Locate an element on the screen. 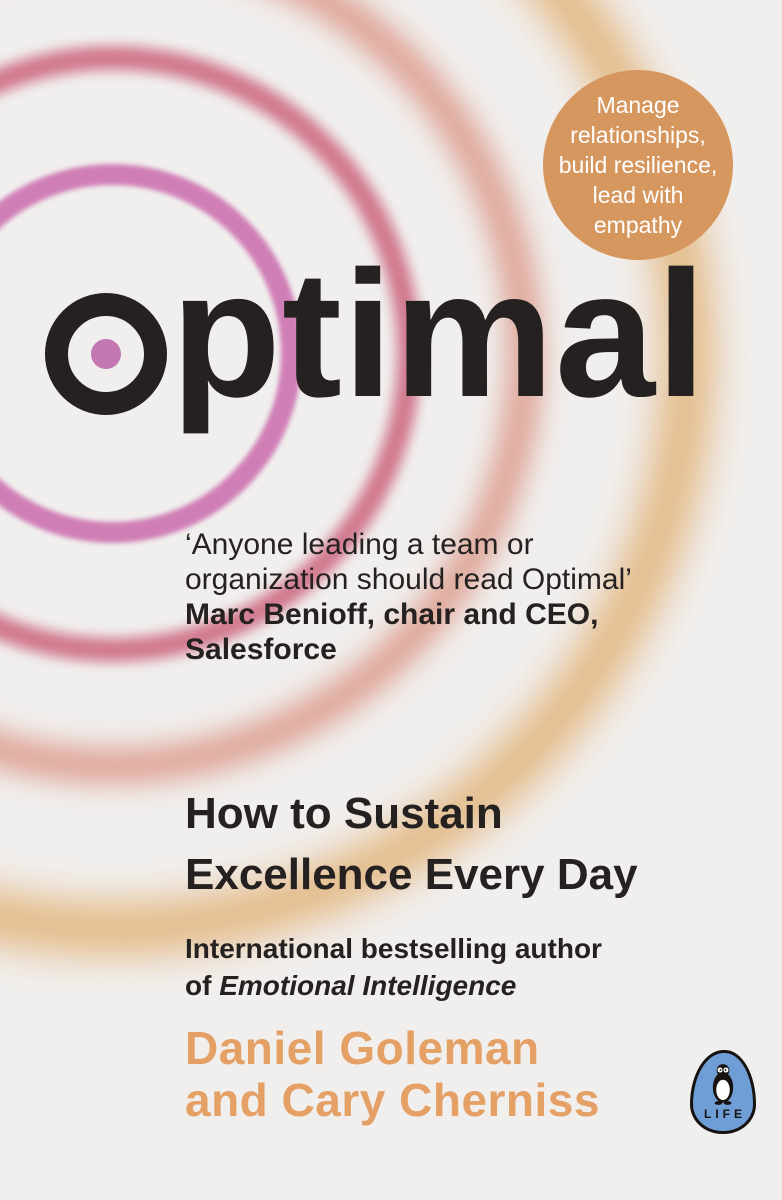  referenced-book-title: Emotional Intelligence is located at coordinates (368, 985).